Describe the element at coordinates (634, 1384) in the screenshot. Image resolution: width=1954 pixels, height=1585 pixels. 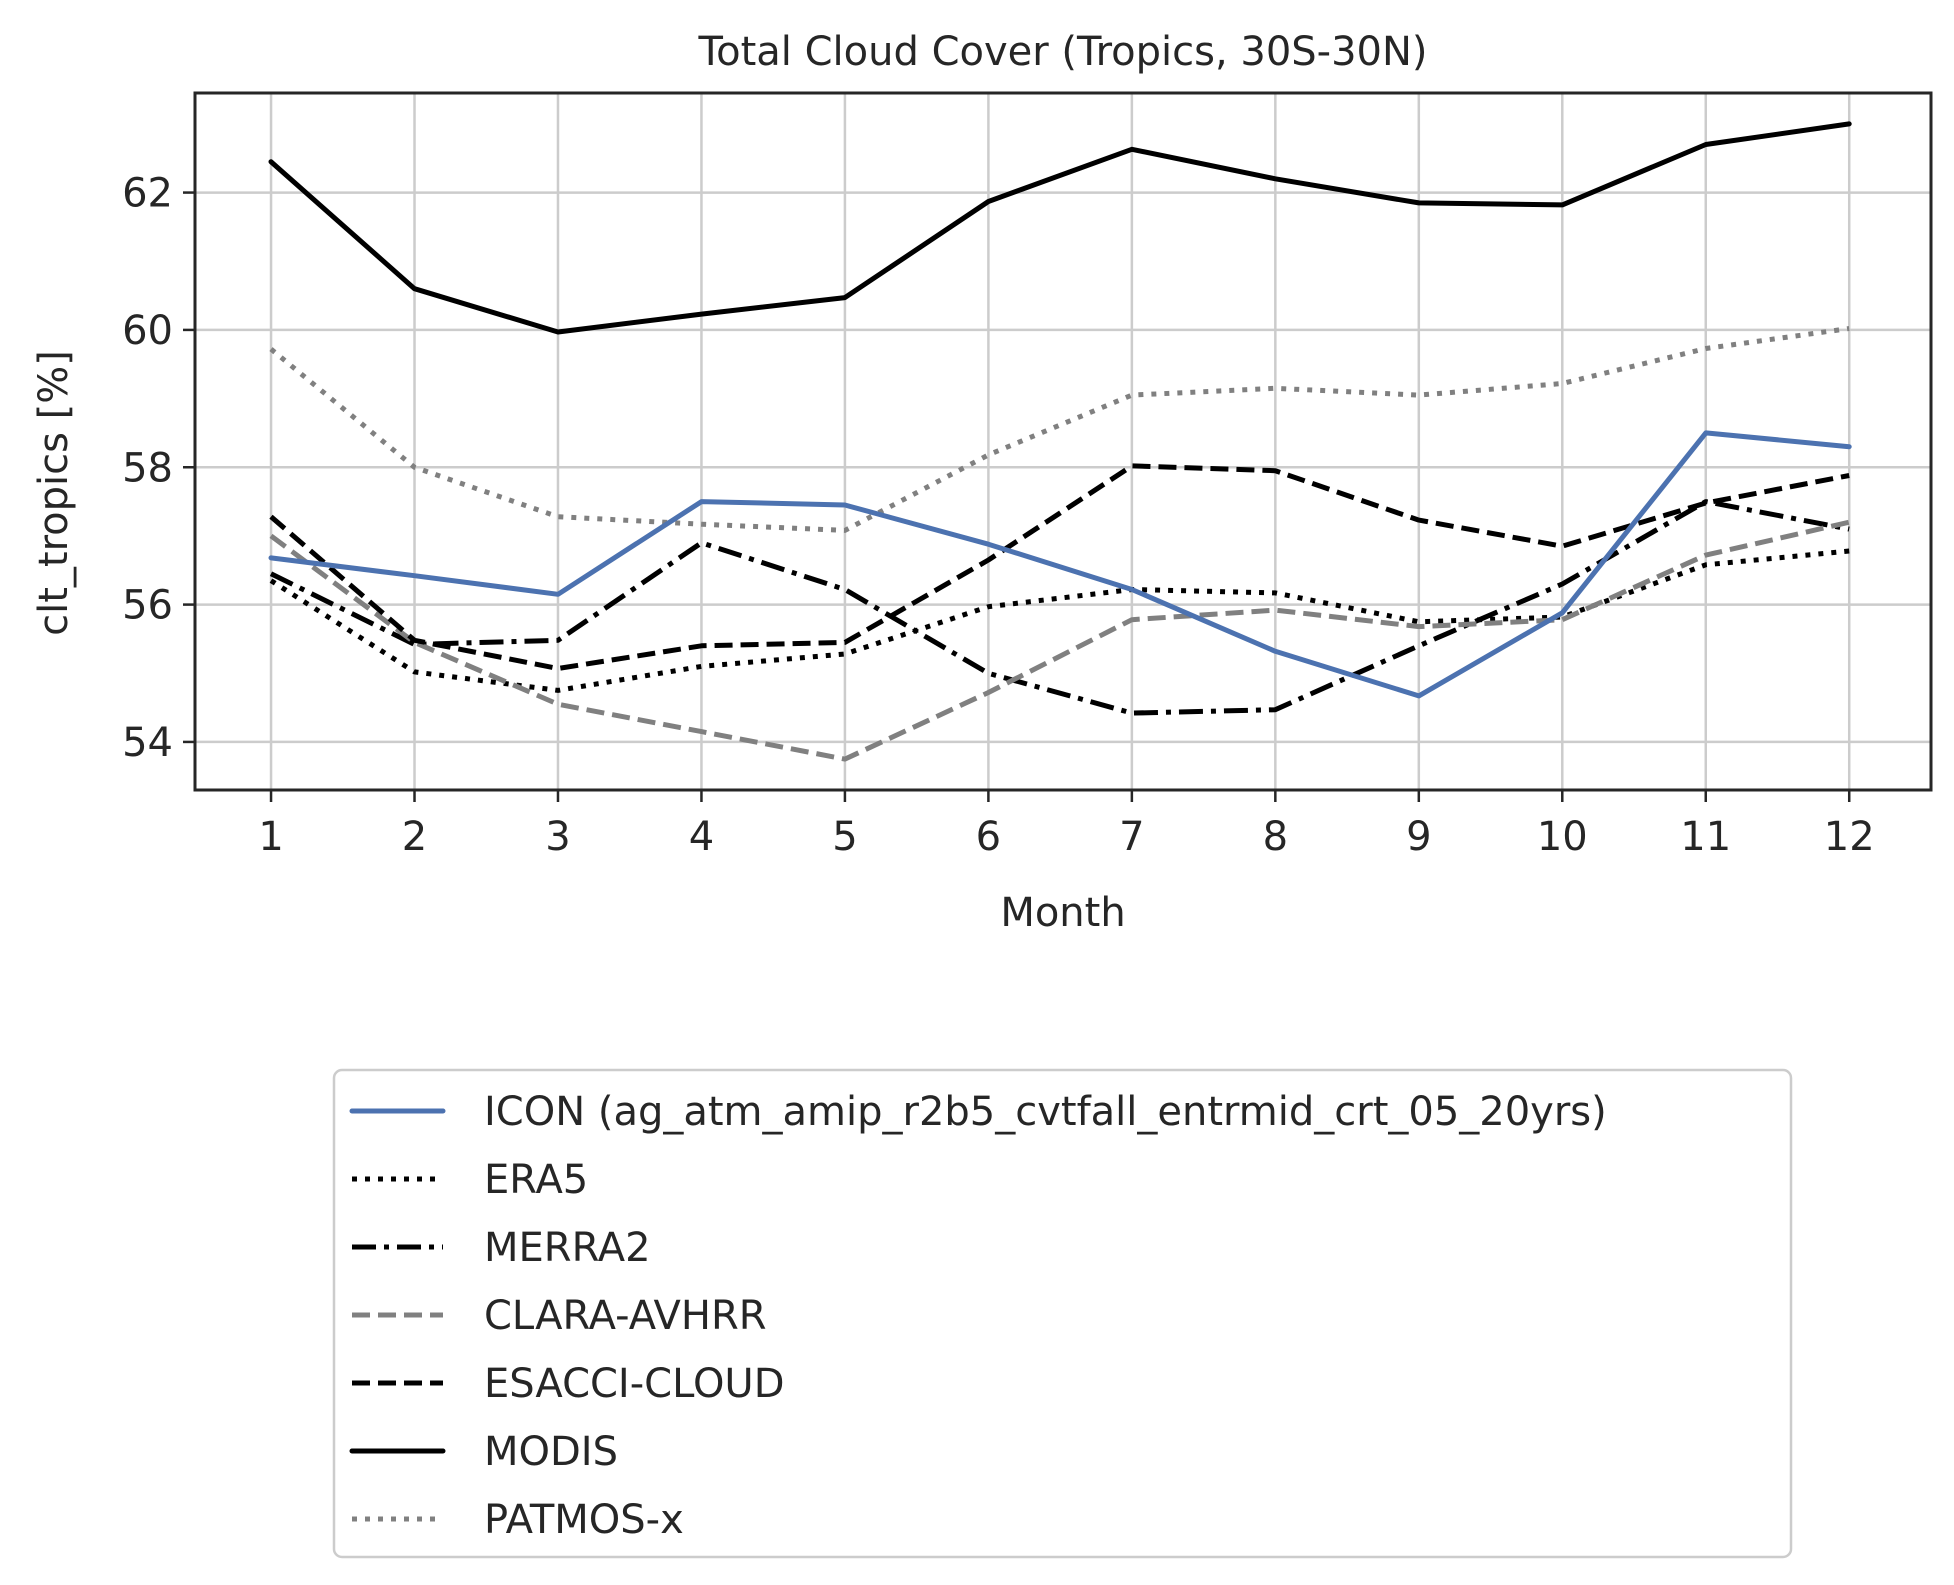
I see `legend-label: ESACCI-CLOUD` at that location.